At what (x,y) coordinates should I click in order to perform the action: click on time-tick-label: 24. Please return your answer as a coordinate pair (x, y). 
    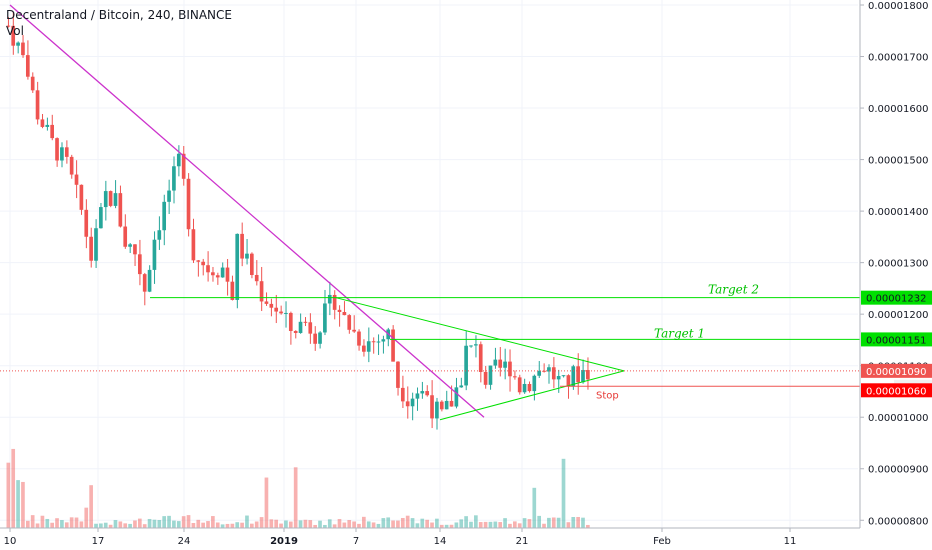
    Looking at the image, I should click on (184, 541).